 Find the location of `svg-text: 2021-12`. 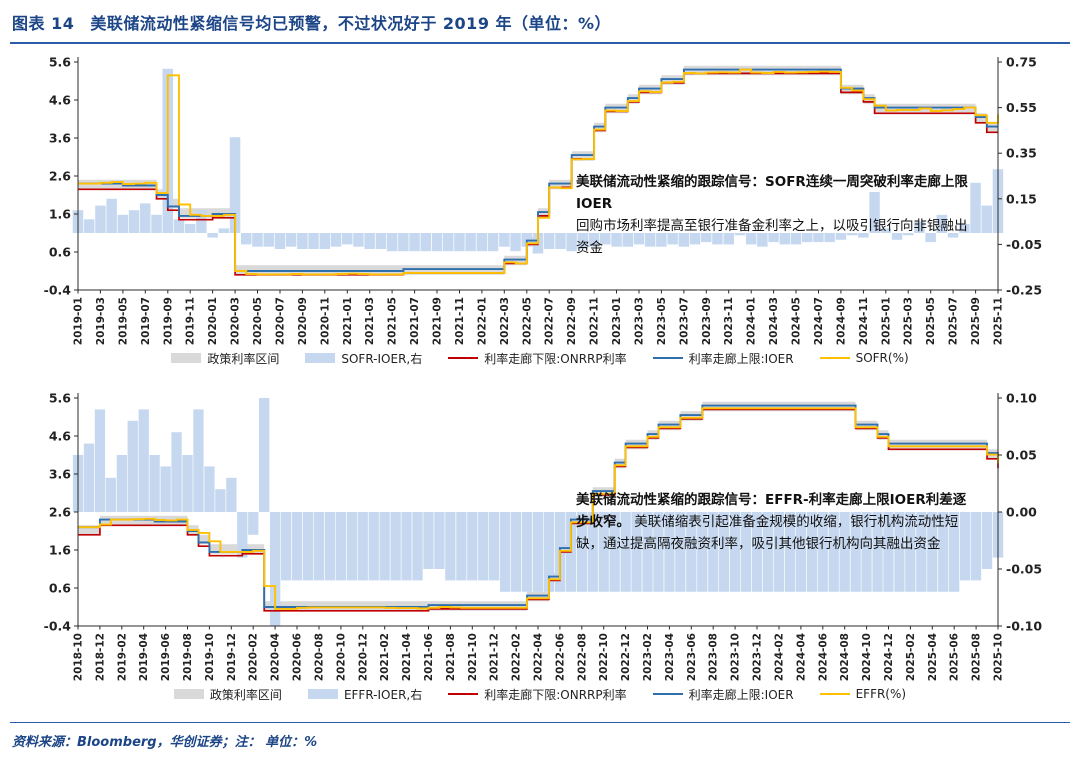

svg-text: 2021-12 is located at coordinates (495, 657).